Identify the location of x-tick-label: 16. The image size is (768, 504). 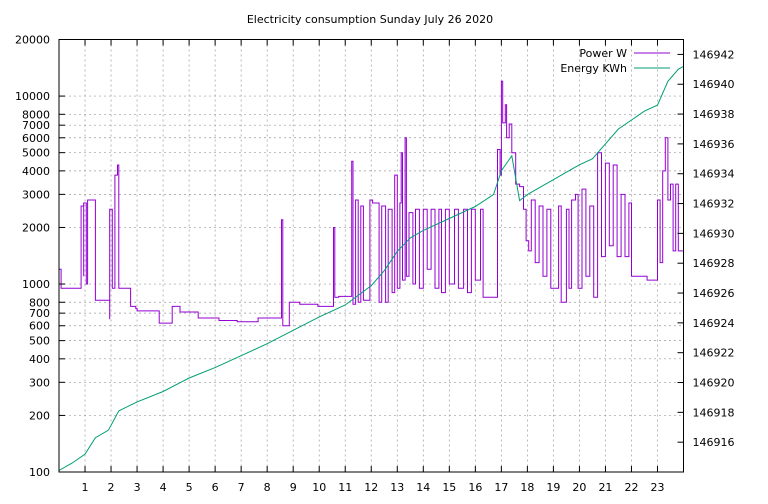
(475, 487).